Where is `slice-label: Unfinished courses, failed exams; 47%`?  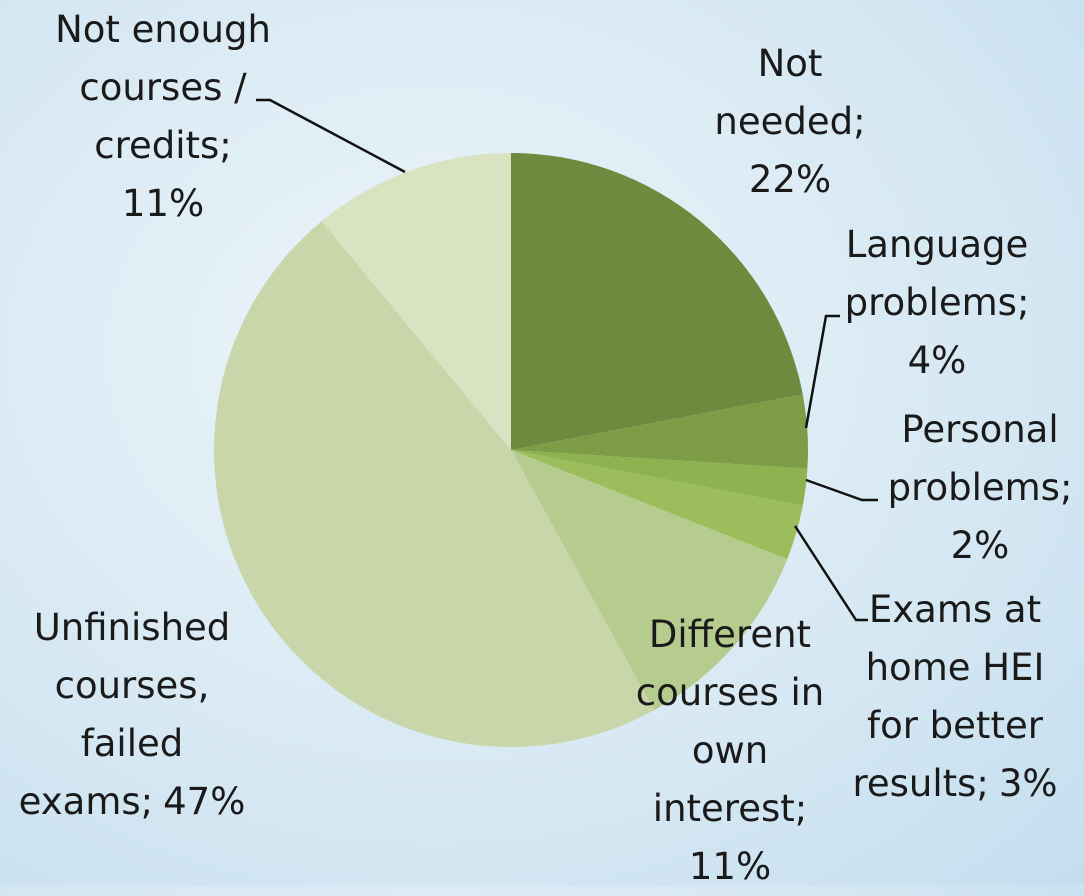
slice-label: Unfinished courses, failed exams; 47% is located at coordinates (132, 715).